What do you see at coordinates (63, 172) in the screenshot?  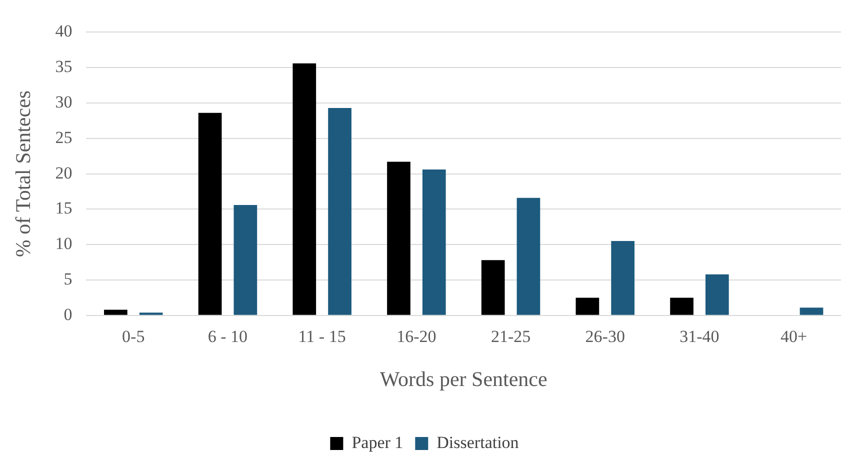 I see `y-tick-label: 20` at bounding box center [63, 172].